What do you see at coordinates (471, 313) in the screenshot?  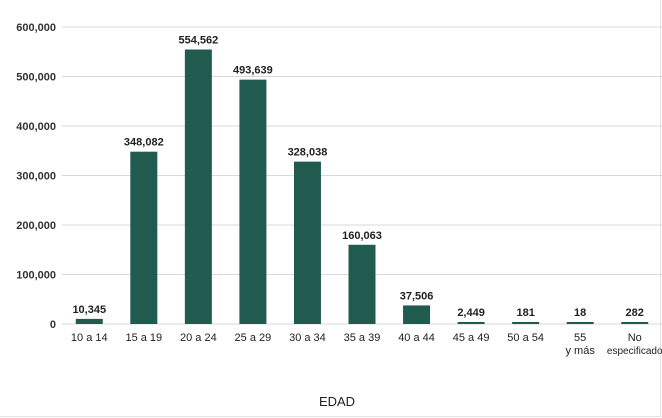 I see `data-label: 2,449` at bounding box center [471, 313].